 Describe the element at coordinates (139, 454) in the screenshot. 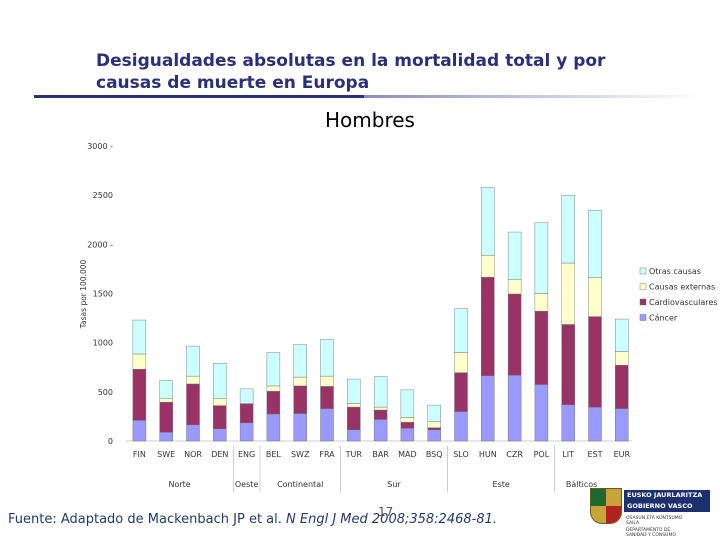

I see `x-tick-label: FIN` at that location.